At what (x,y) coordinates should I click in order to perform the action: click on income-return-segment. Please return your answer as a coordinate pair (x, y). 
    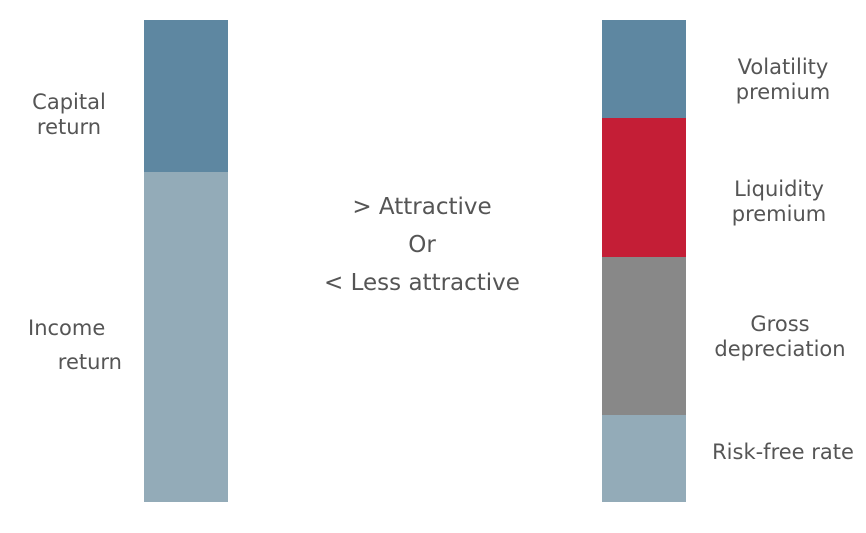
    Looking at the image, I should click on (186, 337).